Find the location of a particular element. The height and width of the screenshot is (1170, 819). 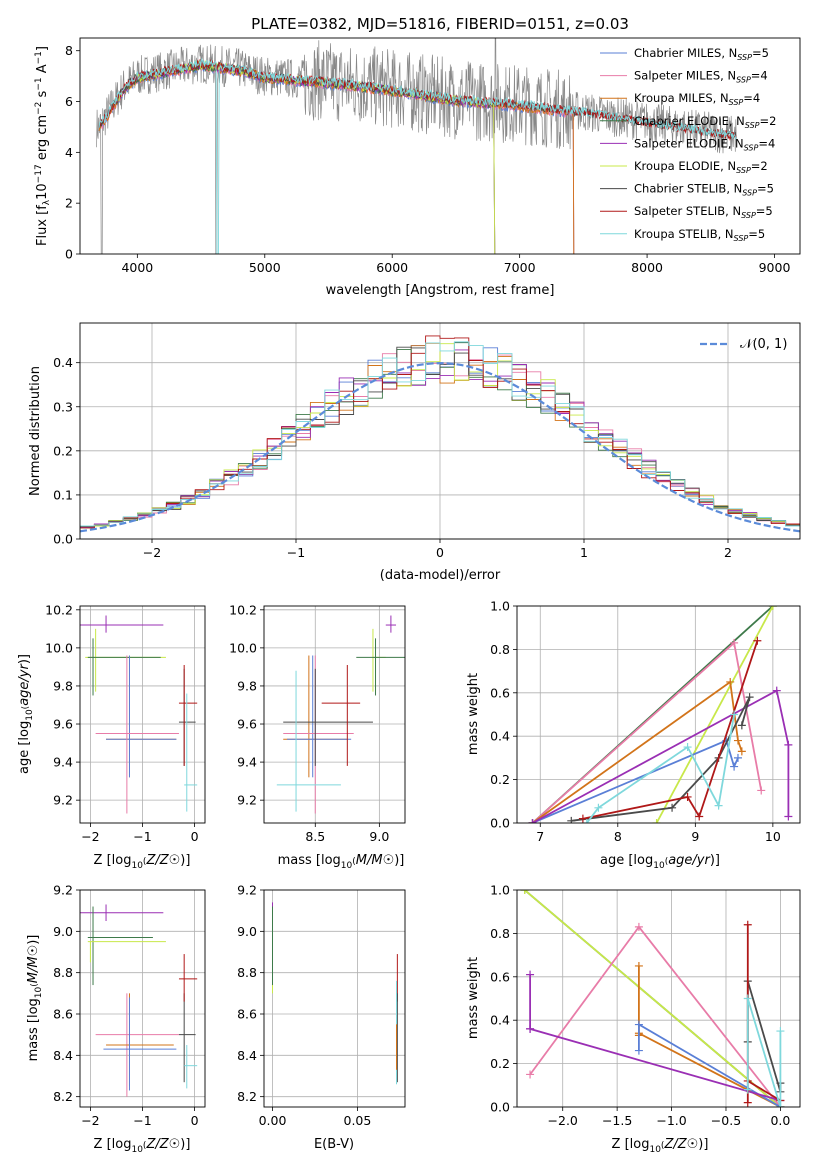

series-salpeter-stelib is located at coordinates (764, 1013).